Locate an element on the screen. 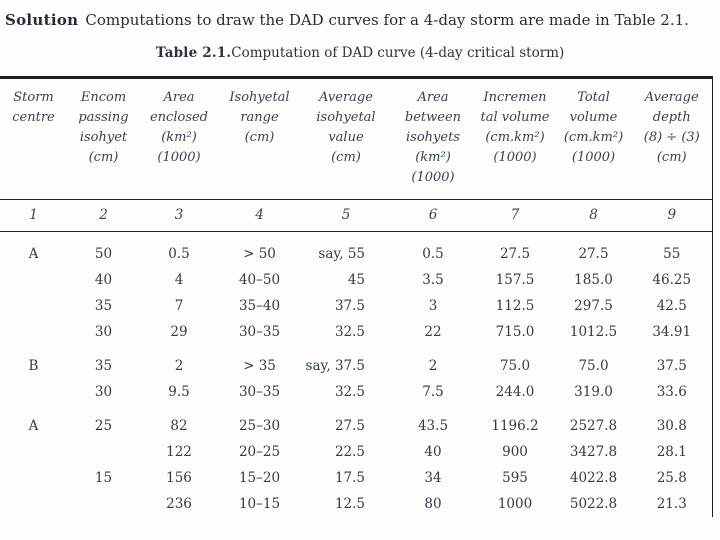 The image size is (720, 540). table-cell: 715.0 is located at coordinates (515, 331).